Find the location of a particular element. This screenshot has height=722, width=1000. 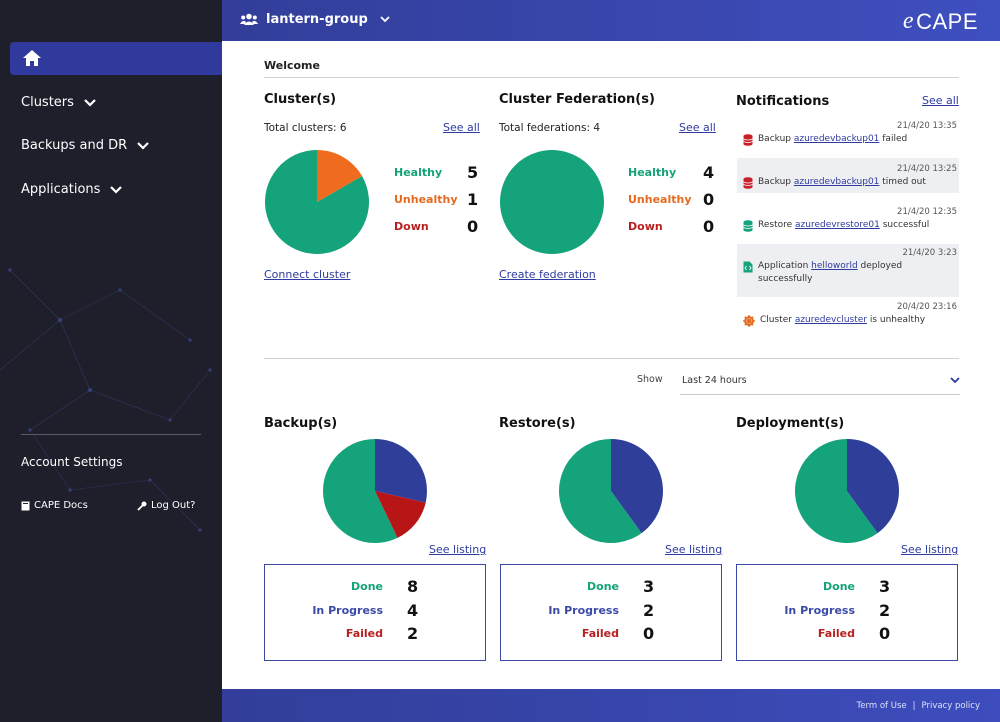

group-selector: lantern-group is located at coordinates (315, 19).